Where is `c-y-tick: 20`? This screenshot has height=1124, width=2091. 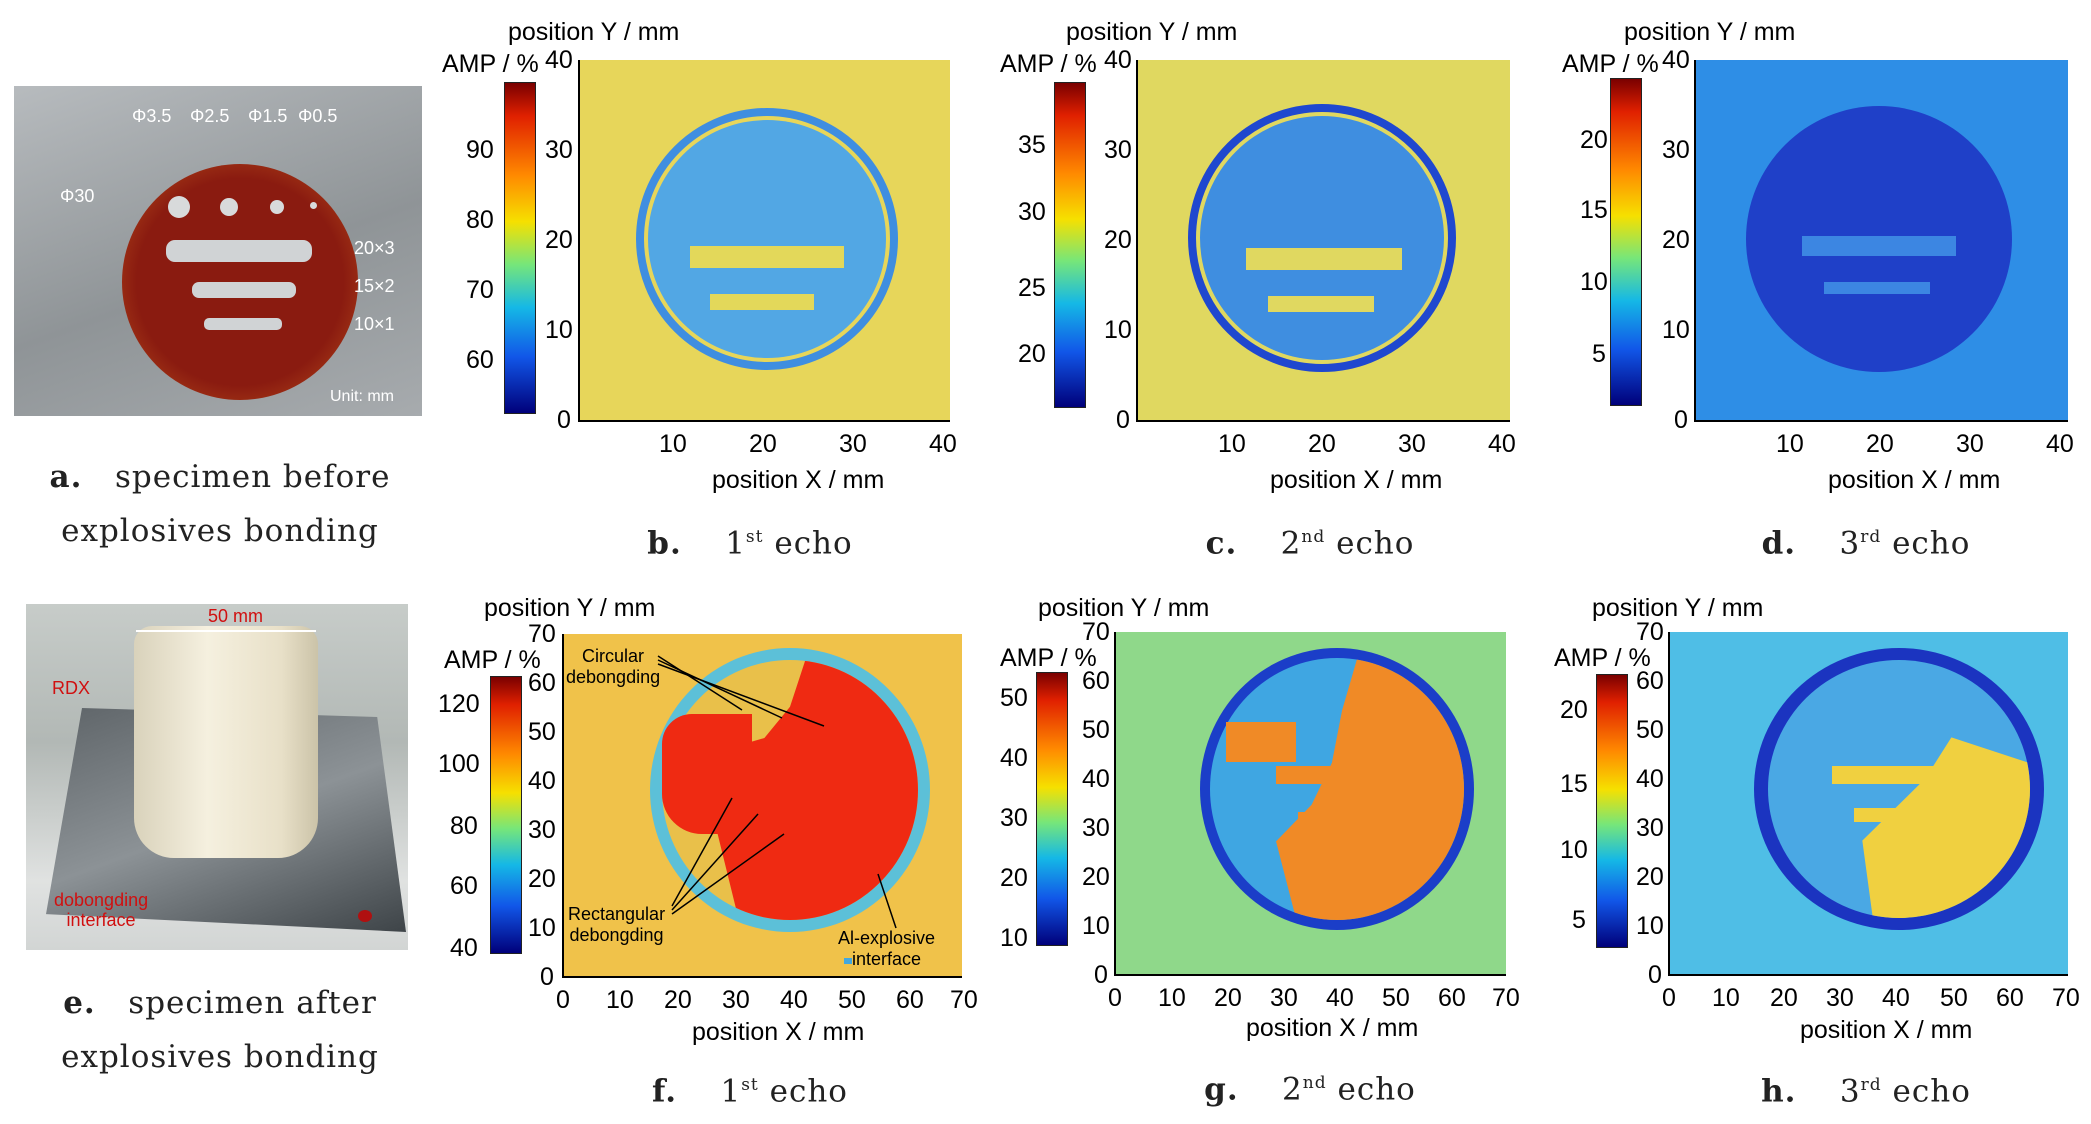 c-y-tick: 20 is located at coordinates (1118, 240).